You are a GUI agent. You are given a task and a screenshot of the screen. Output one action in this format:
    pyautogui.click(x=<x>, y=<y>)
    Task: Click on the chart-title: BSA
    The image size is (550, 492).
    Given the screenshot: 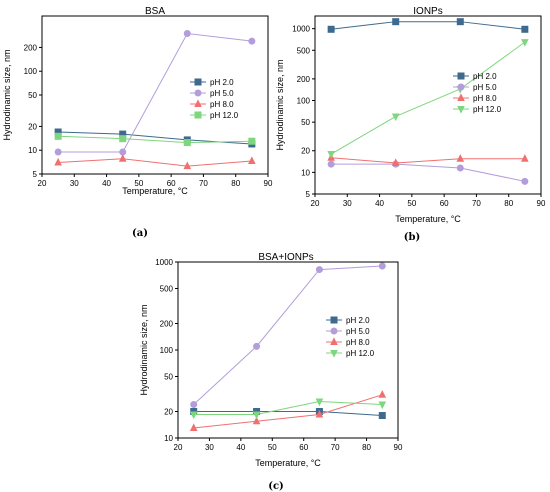 What is the action you would take?
    pyautogui.click(x=155, y=11)
    